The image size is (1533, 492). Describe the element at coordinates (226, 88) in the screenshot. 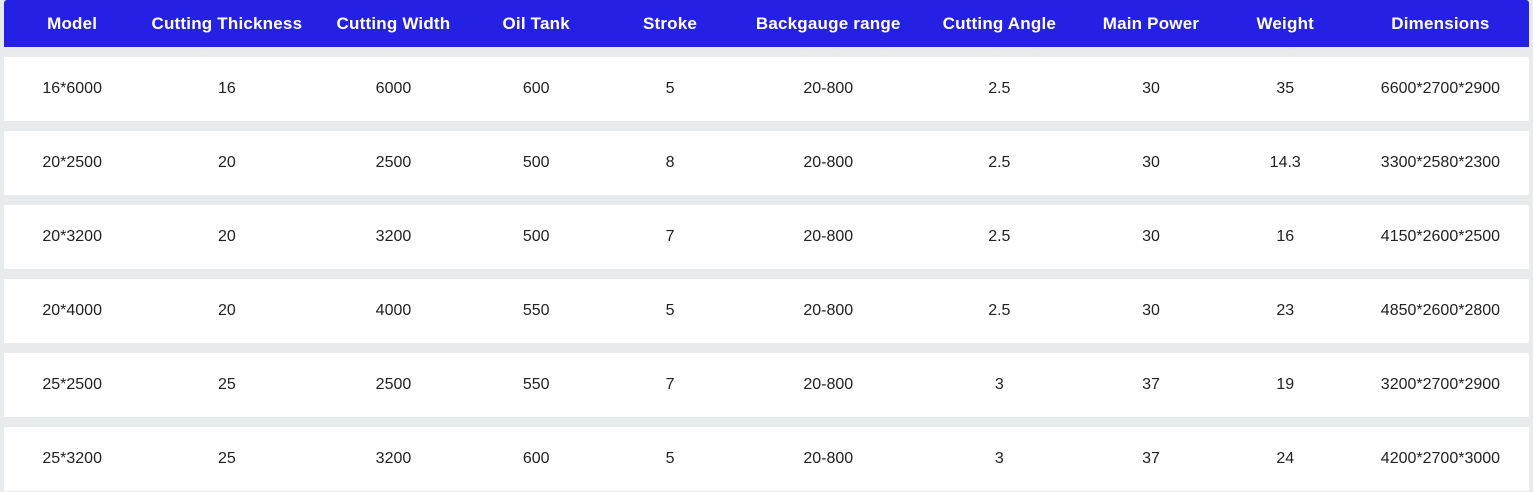

I see `cell-cutting-thickness: 16` at that location.